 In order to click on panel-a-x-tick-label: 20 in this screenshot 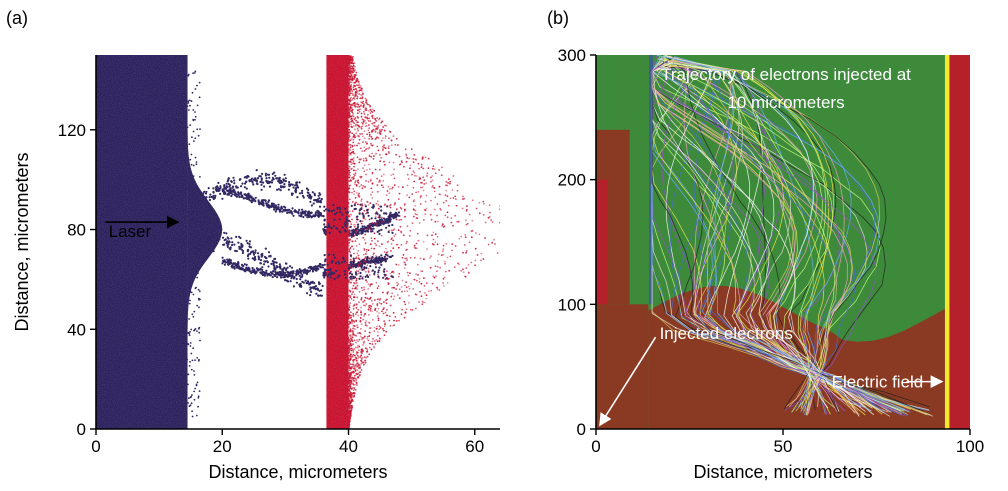, I will do `click(222, 446)`.